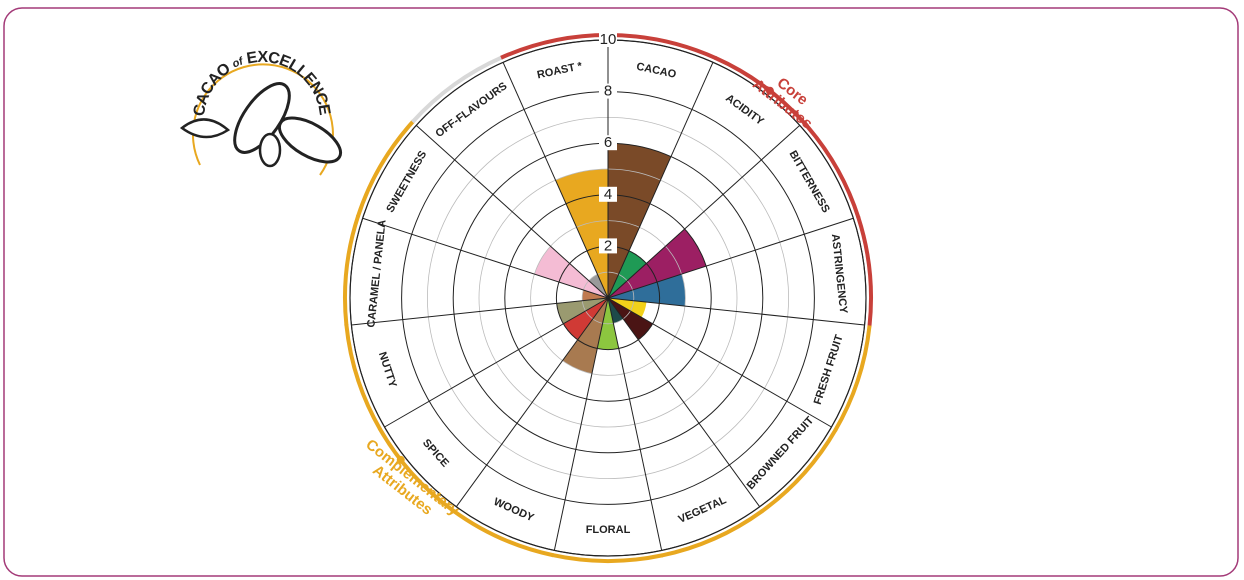  I want to click on r-tick-label: 4, so click(608, 194).